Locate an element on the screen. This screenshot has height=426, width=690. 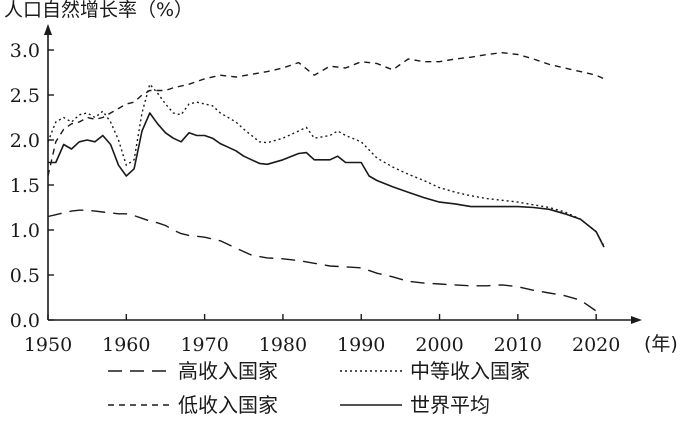
x-tick-label: 2010 is located at coordinates (518, 345).